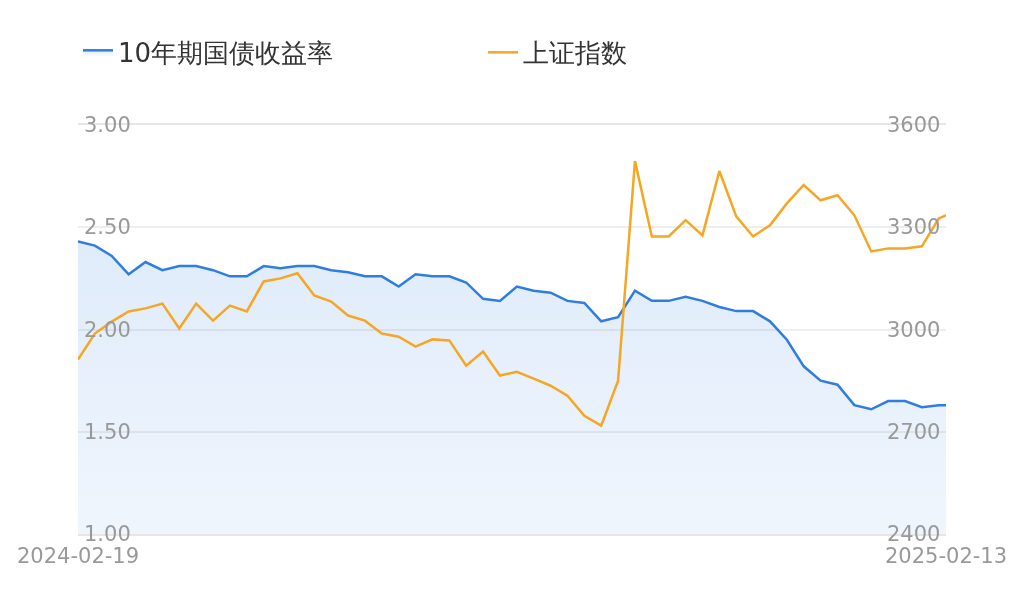  I want to click on x-tick-label: 2024-02-19, so click(78, 556).